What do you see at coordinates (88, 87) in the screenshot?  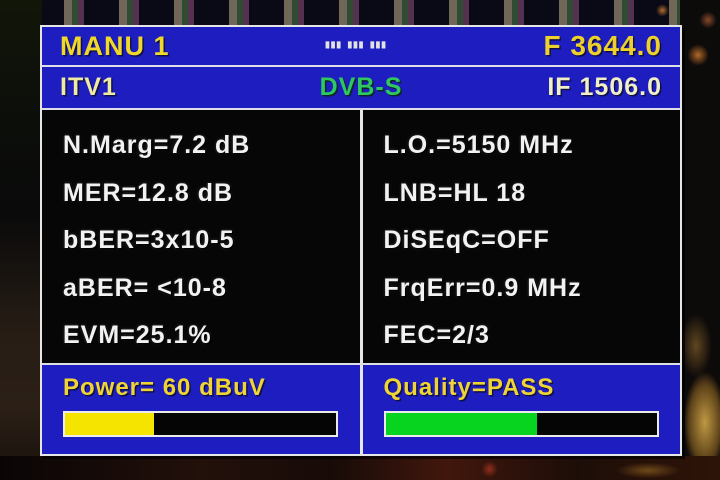 I see `channel-name: ITV1` at bounding box center [88, 87].